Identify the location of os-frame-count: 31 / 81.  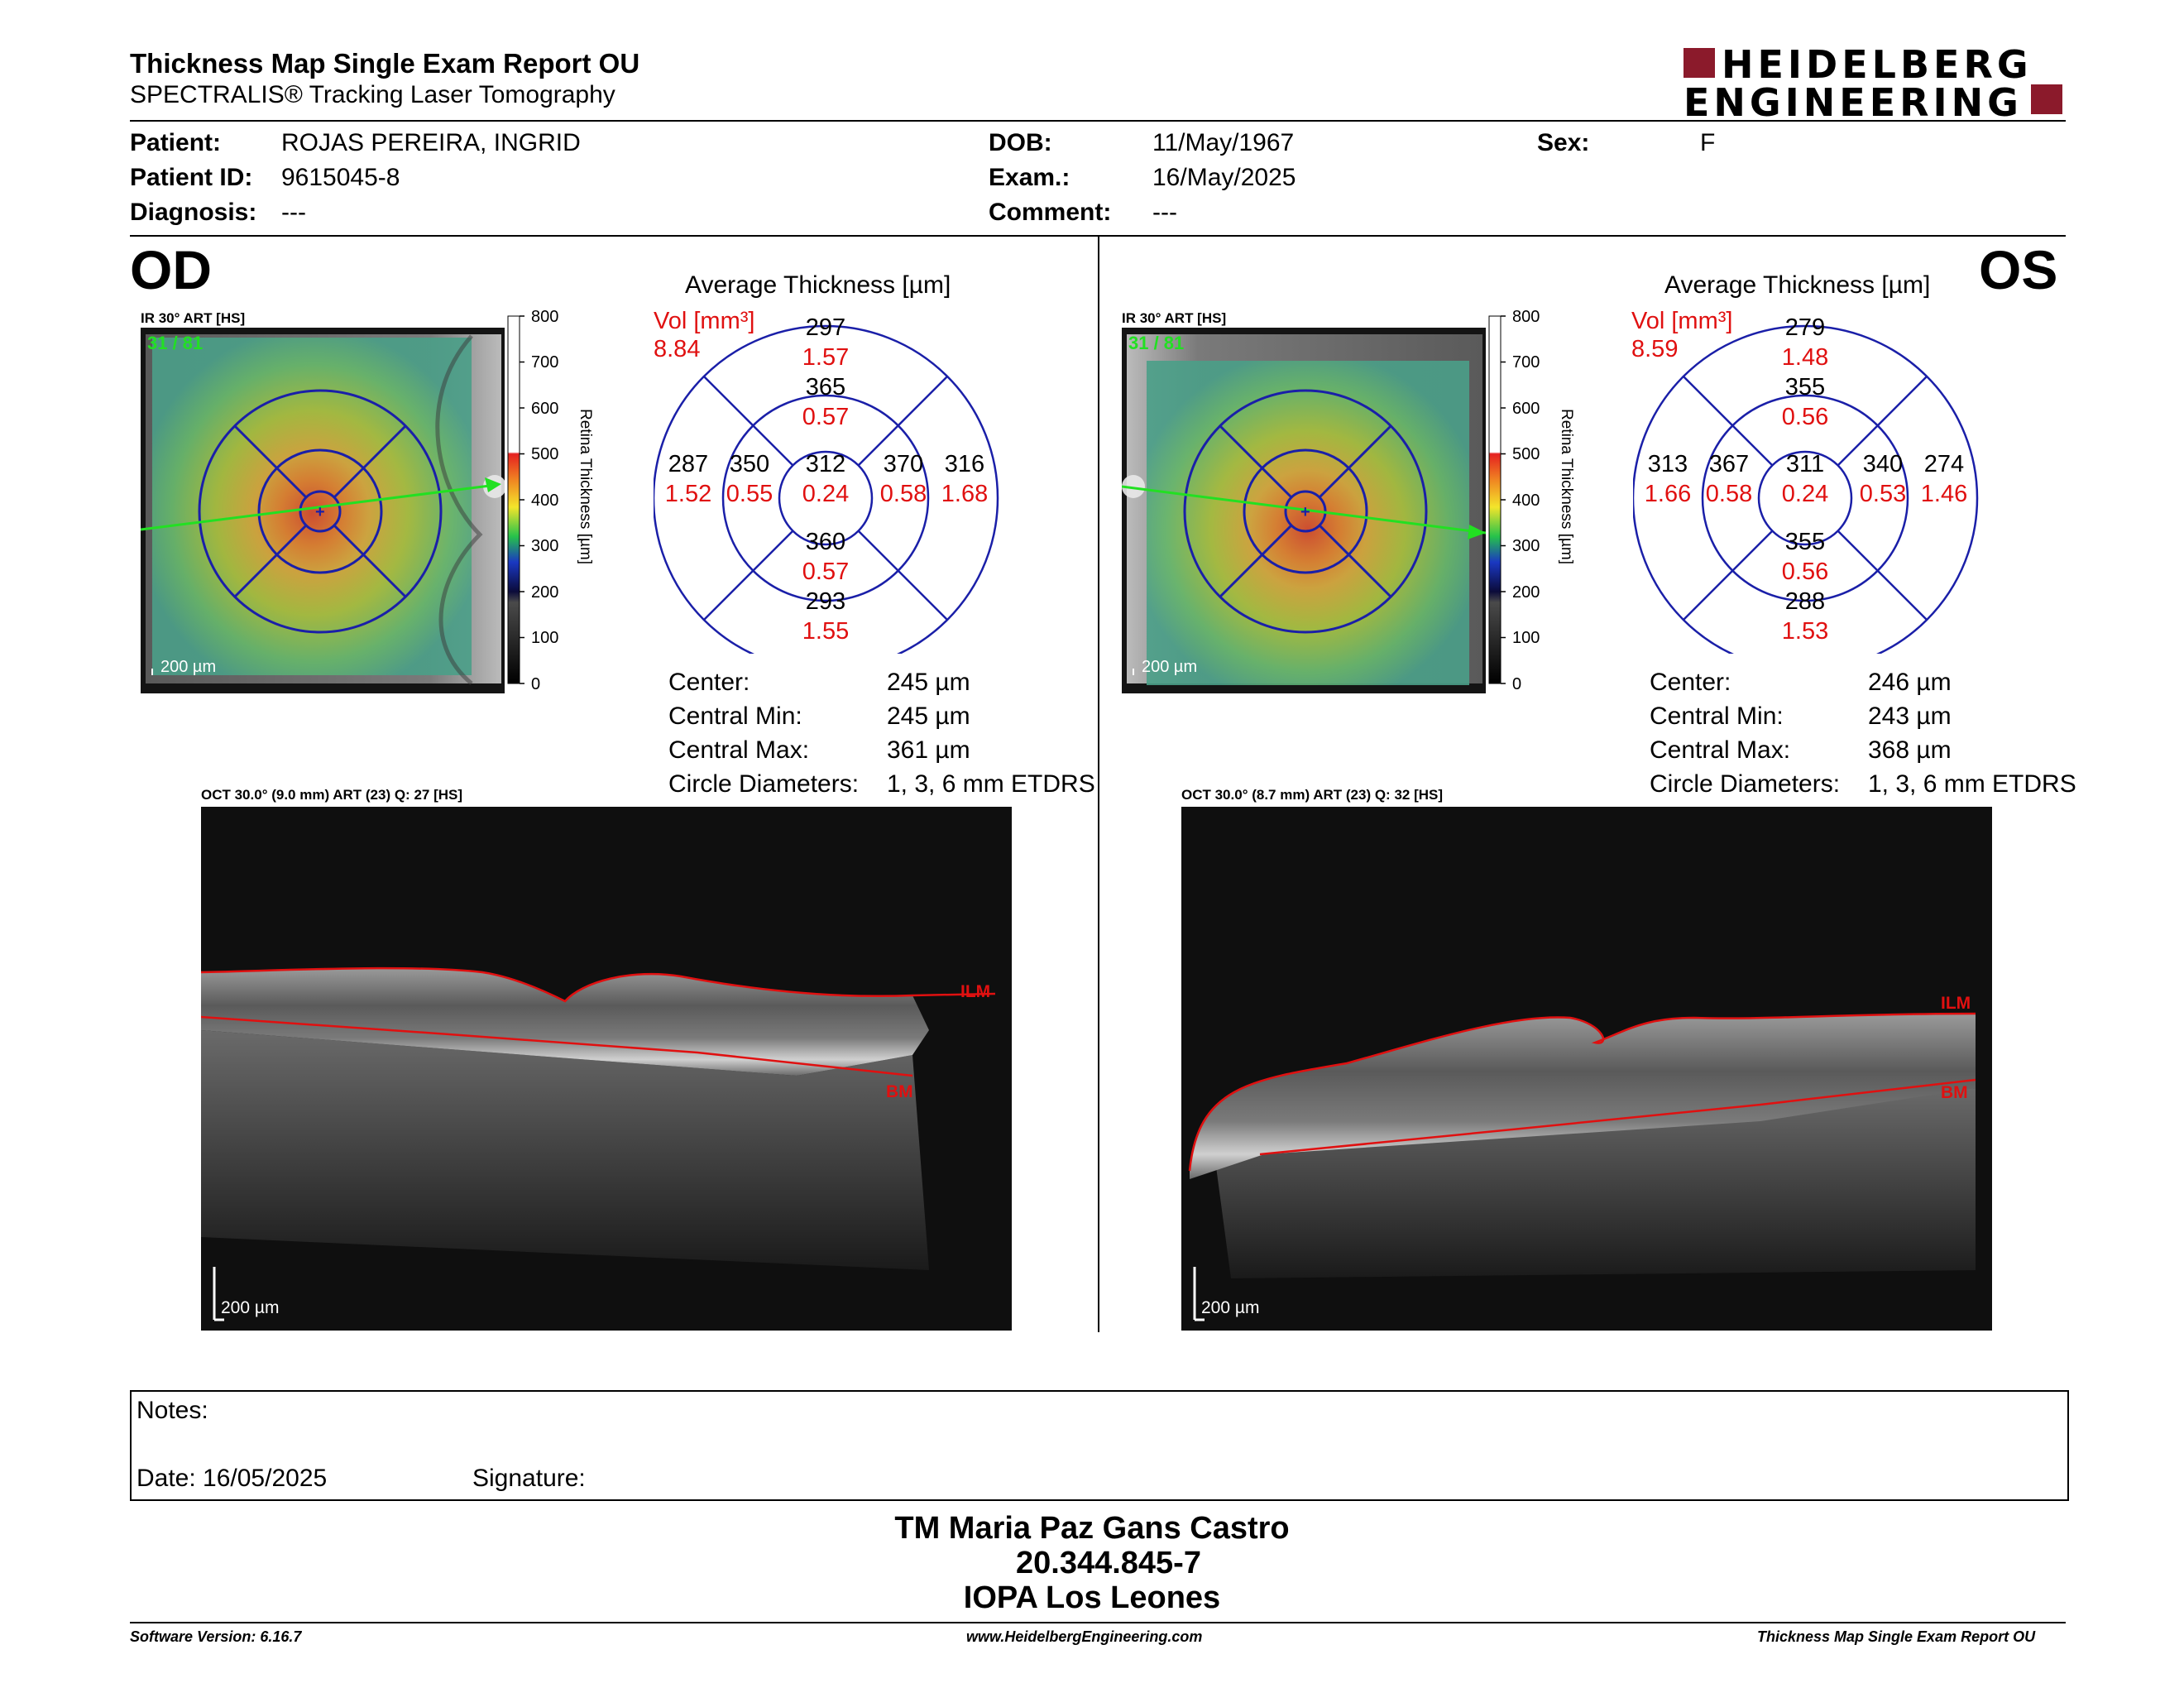
(1156, 343).